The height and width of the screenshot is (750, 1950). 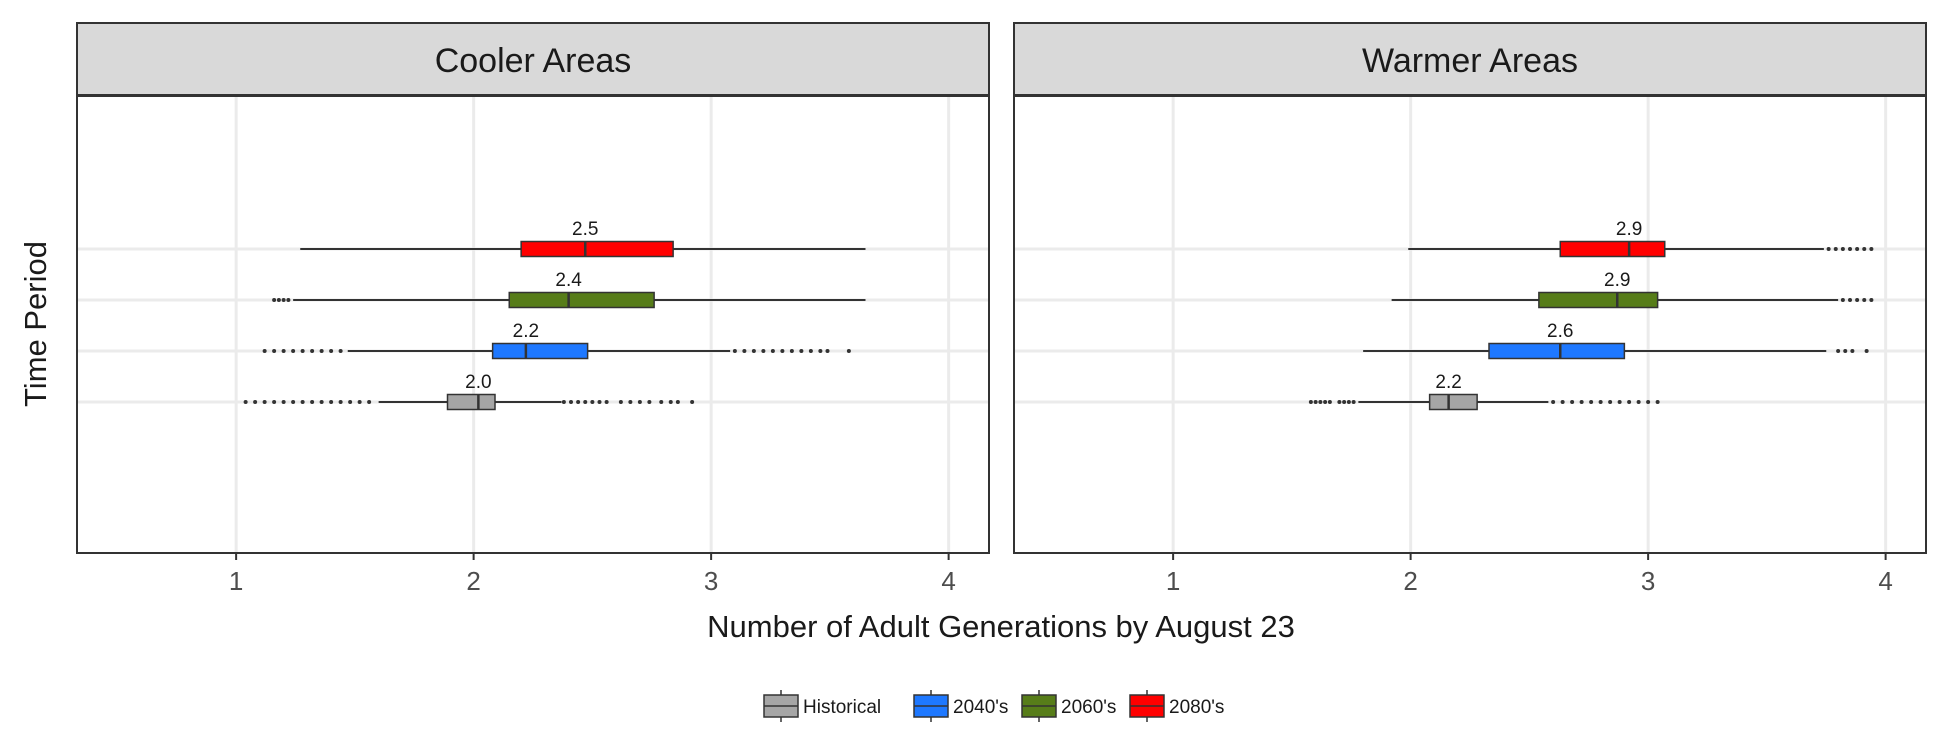 I want to click on y-axis-title: Time Period, so click(x=35, y=324).